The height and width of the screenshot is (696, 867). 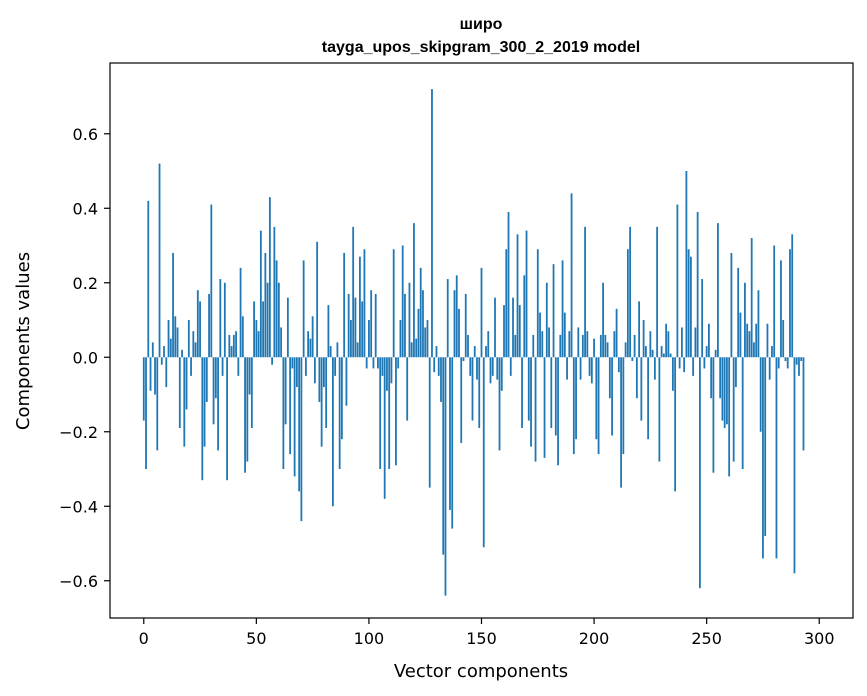 I want to click on chart-subtitle: tayga_upos_skipgram_300_2_2019 model, so click(x=481, y=47).